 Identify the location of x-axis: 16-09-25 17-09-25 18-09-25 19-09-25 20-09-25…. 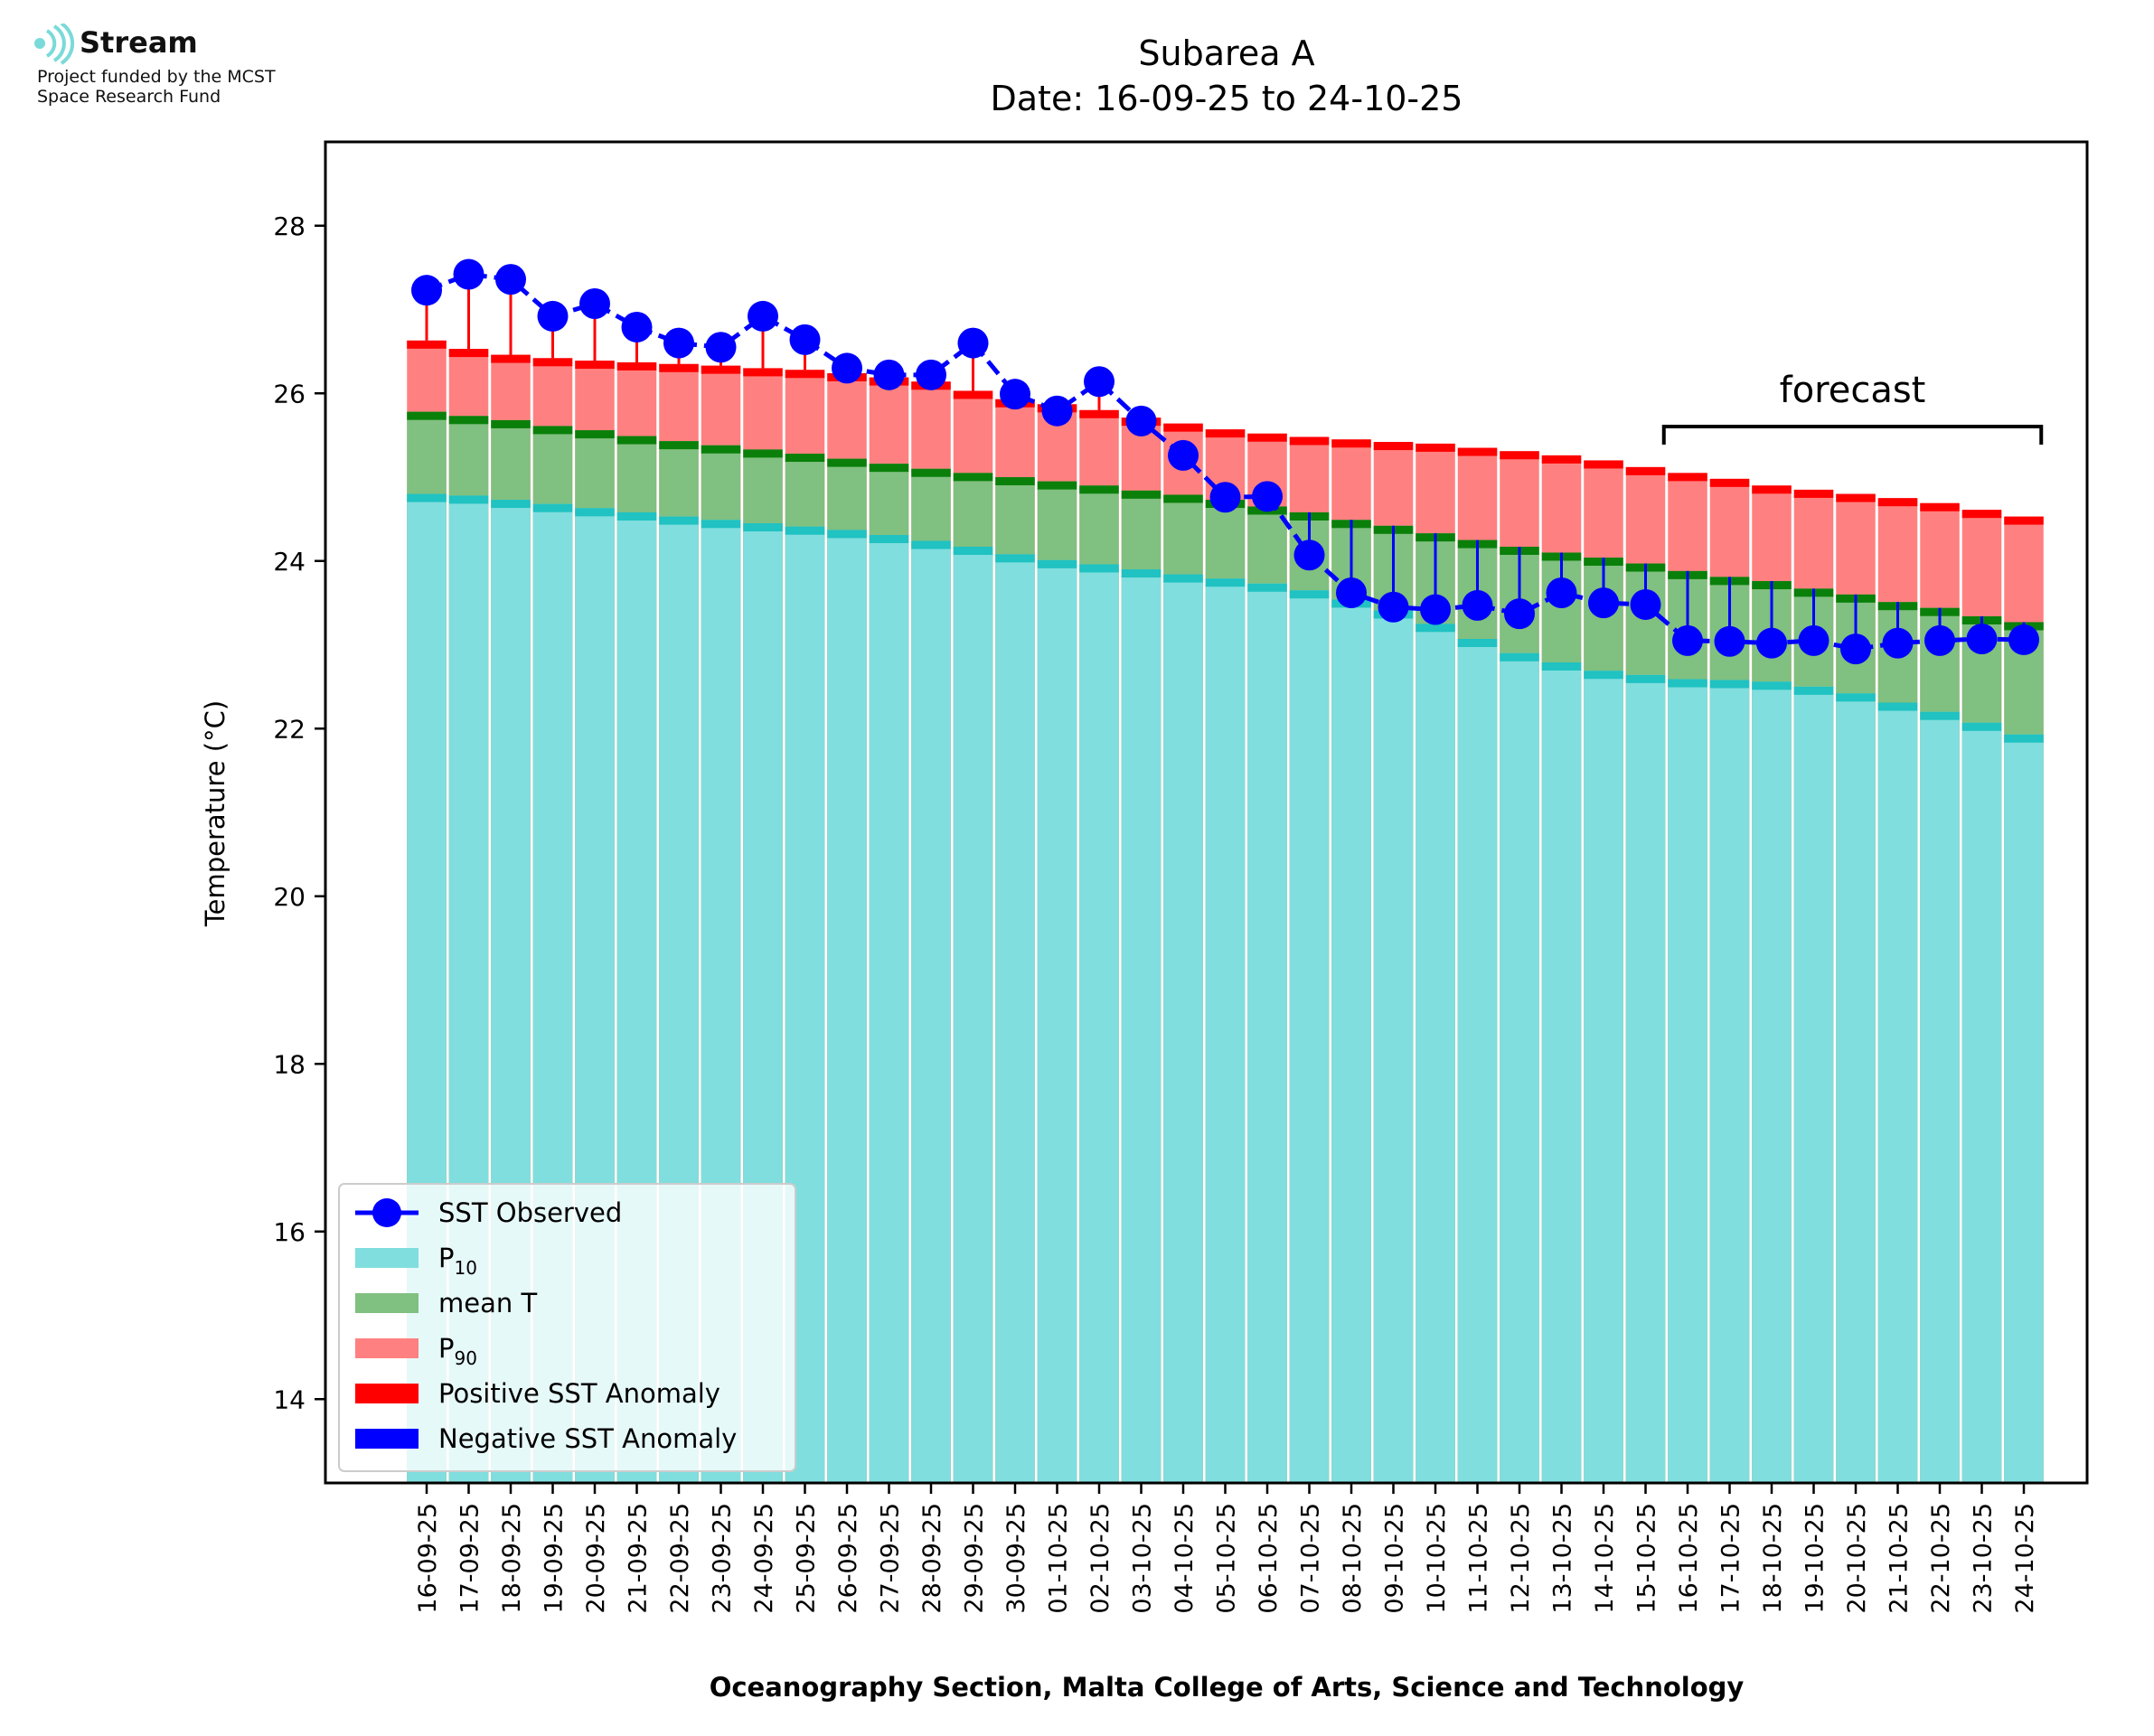
(1226, 1548).